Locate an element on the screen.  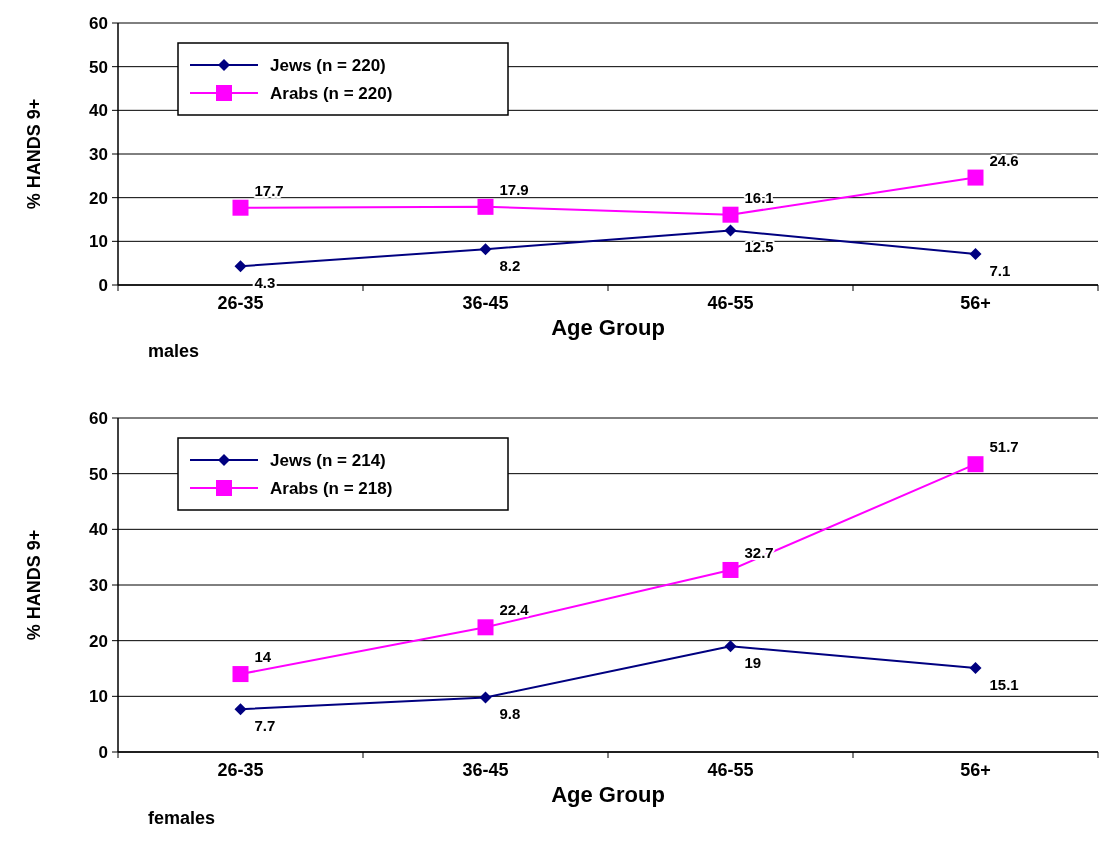
data-label: 19 is located at coordinates (753, 663).